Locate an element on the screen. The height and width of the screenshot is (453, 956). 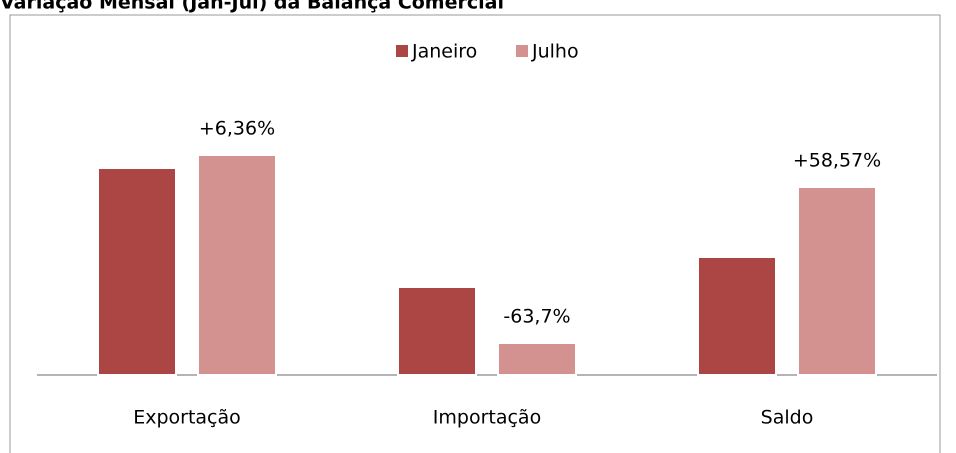
annotation: +6,36% is located at coordinates (237, 129).